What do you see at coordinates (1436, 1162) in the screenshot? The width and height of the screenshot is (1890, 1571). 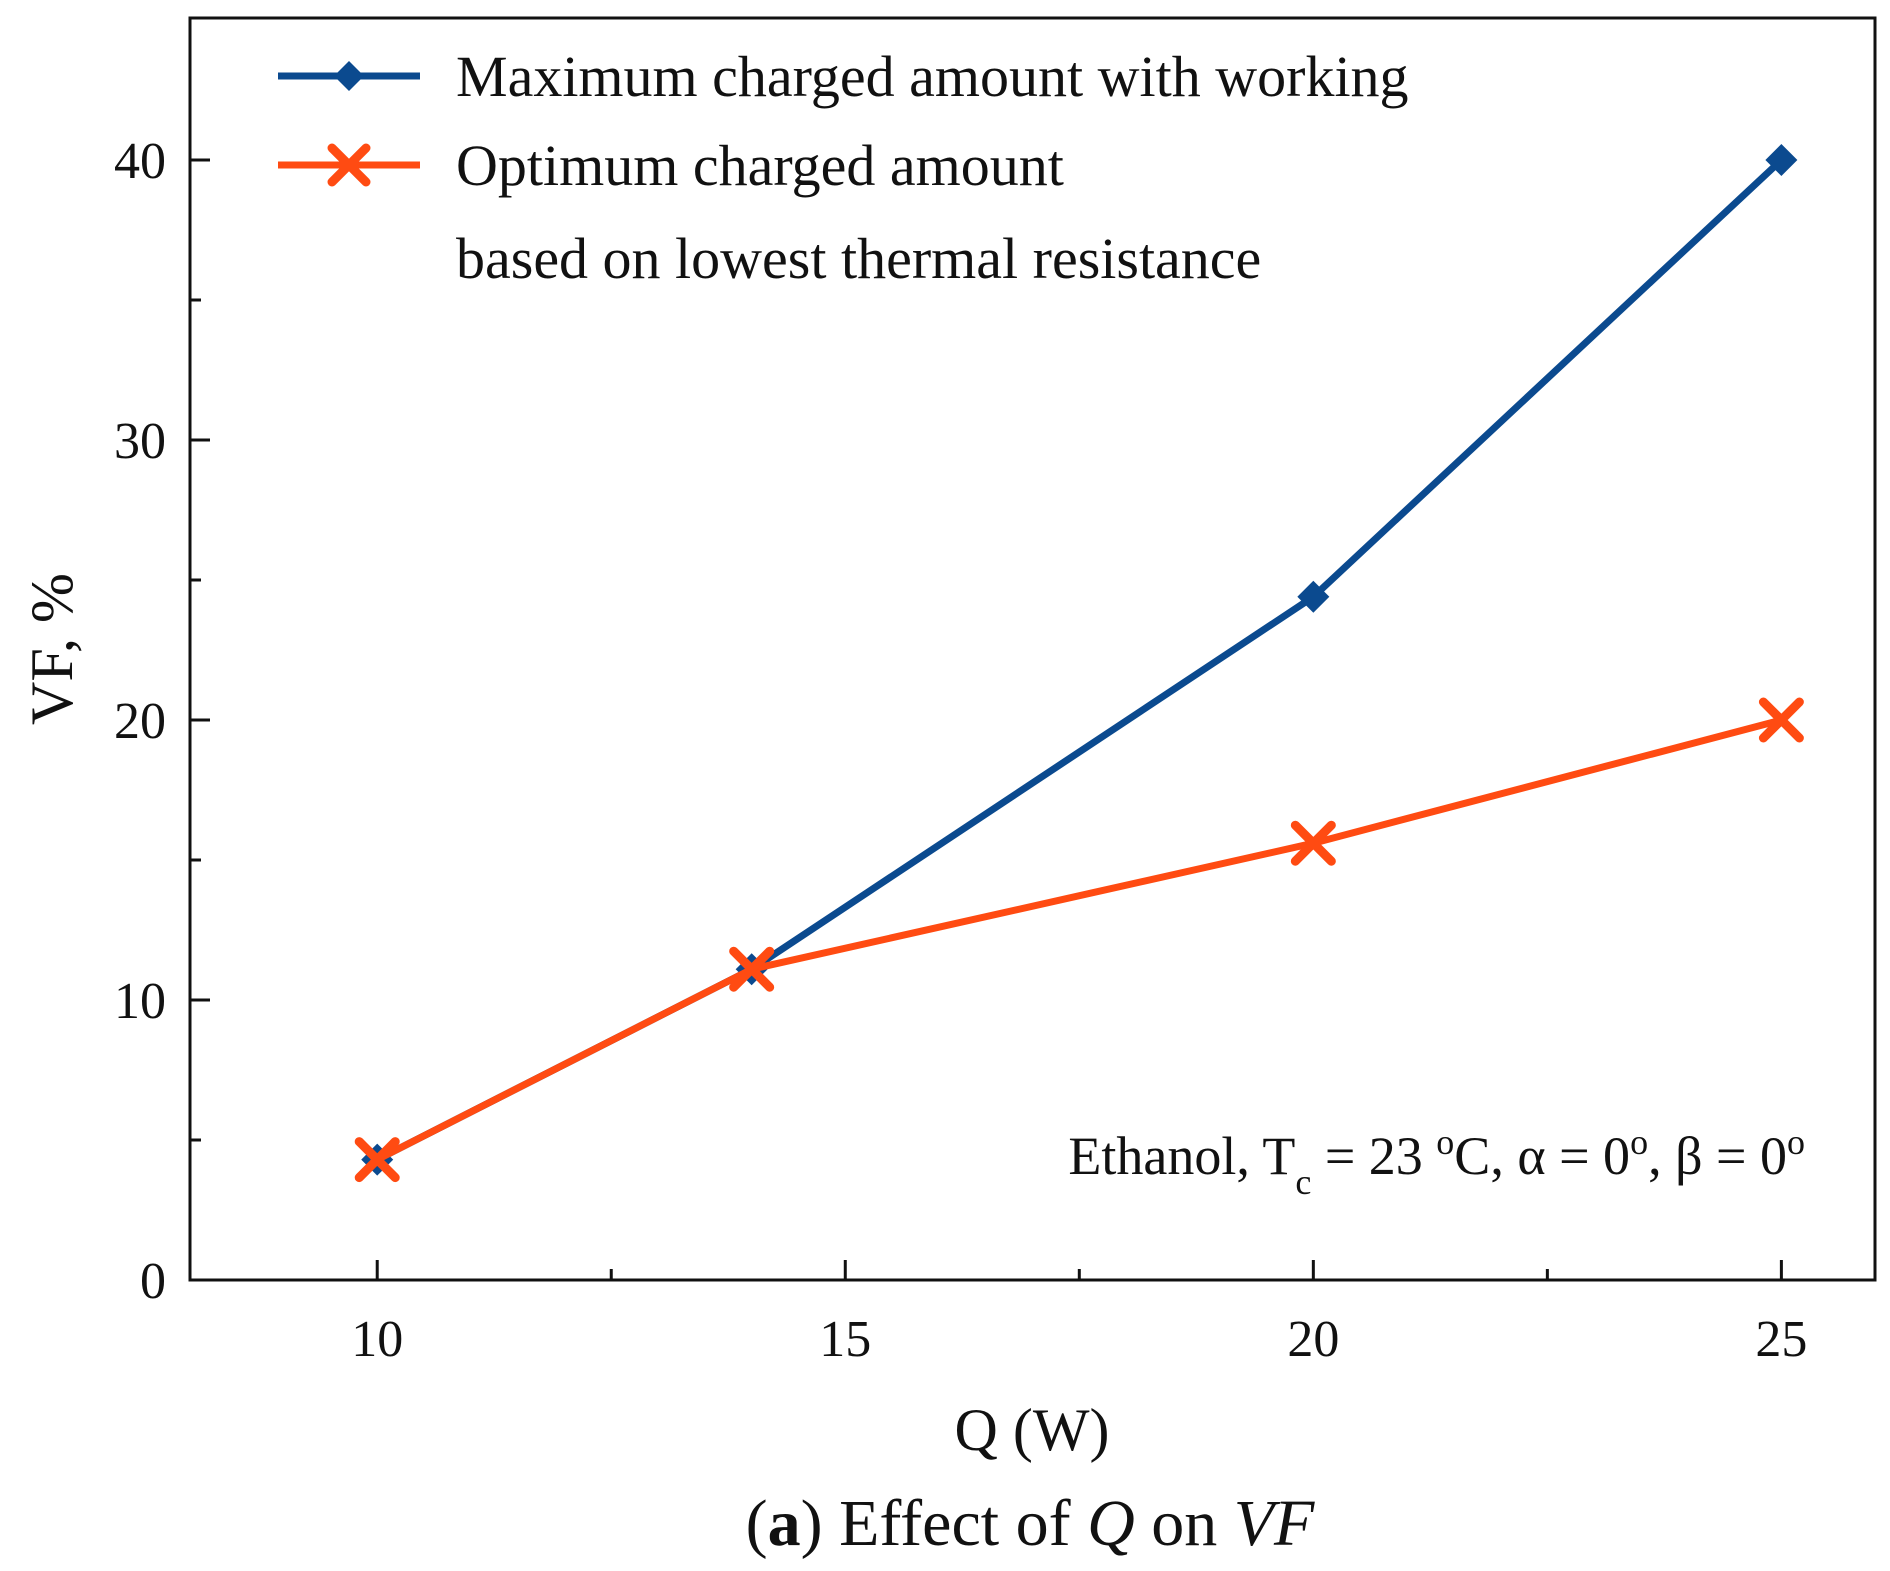 I see `condition-annotation: Ethanol, Tc = 23 oC, α = 0o, β = 0o` at bounding box center [1436, 1162].